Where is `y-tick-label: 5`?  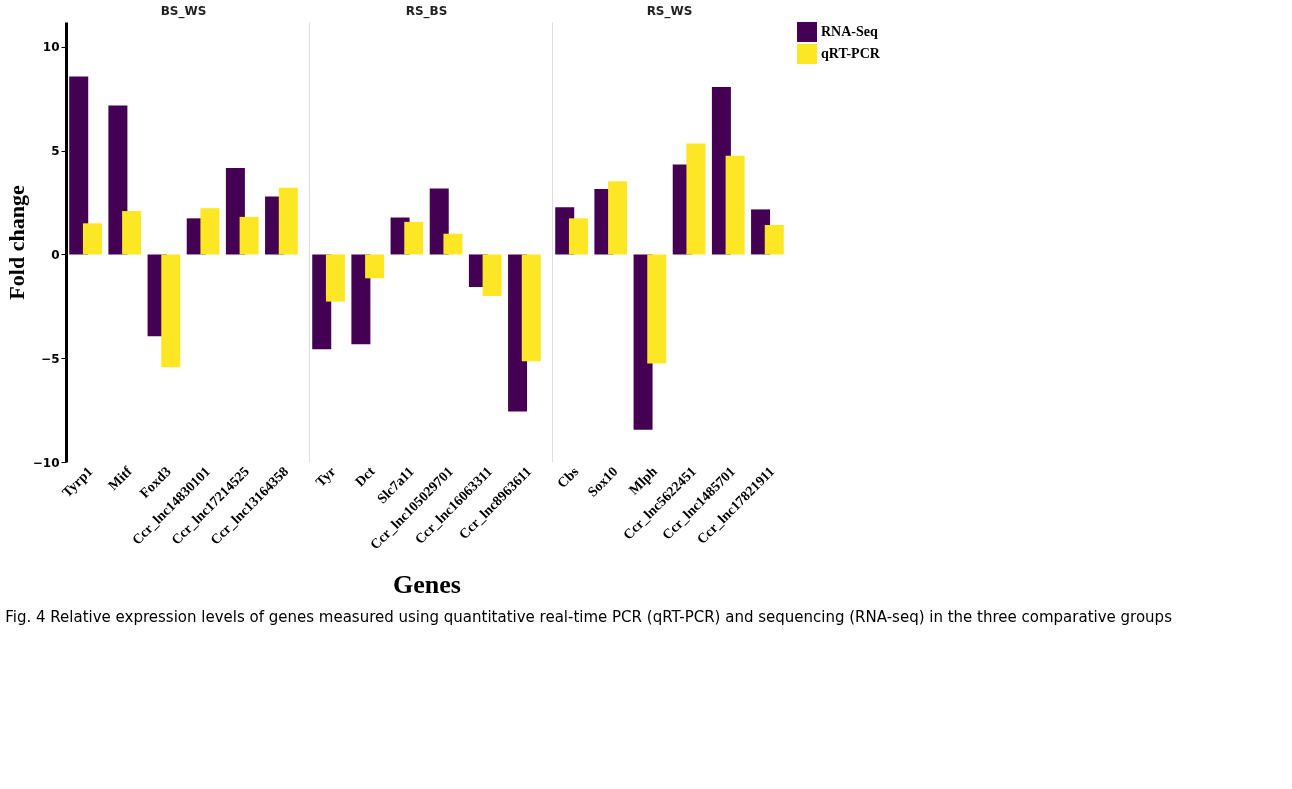
y-tick-label: 5 is located at coordinates (55, 151).